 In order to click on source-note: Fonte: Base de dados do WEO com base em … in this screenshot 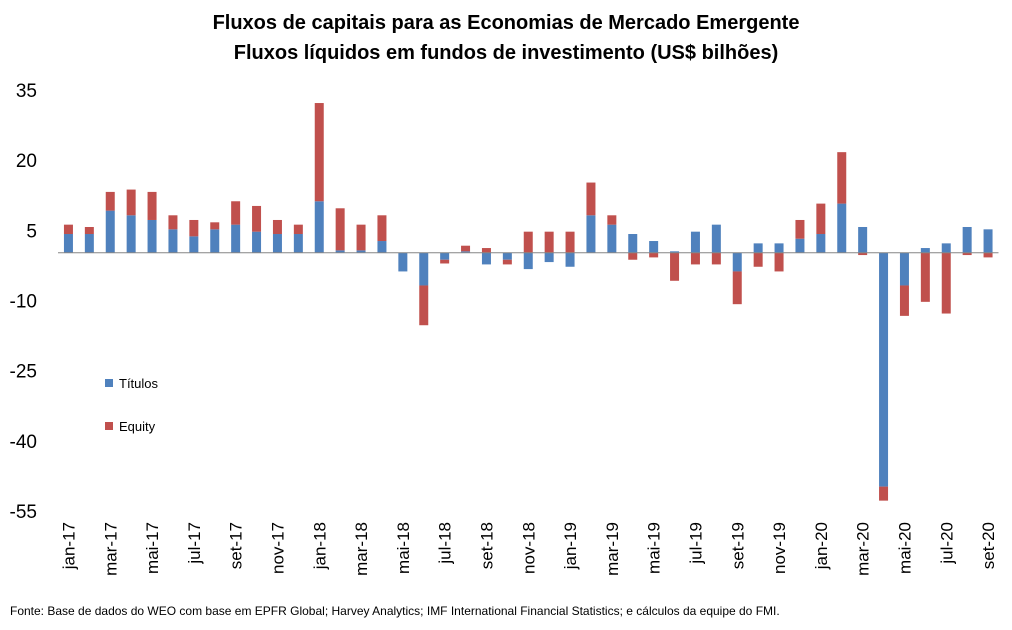, I will do `click(395, 611)`.